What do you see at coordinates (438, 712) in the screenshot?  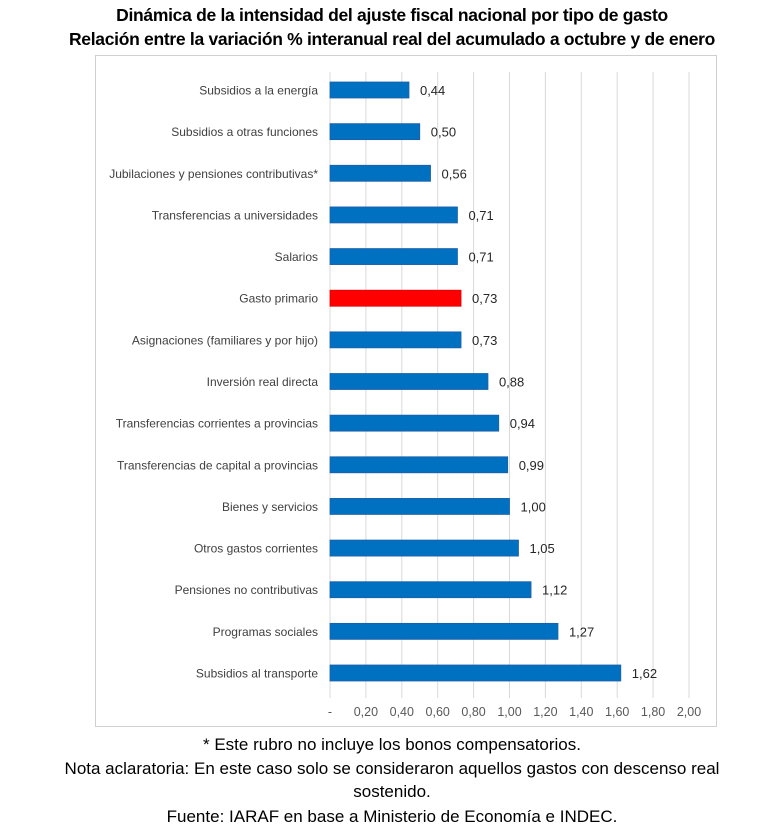 I see `x-tick-label: 0,60` at bounding box center [438, 712].